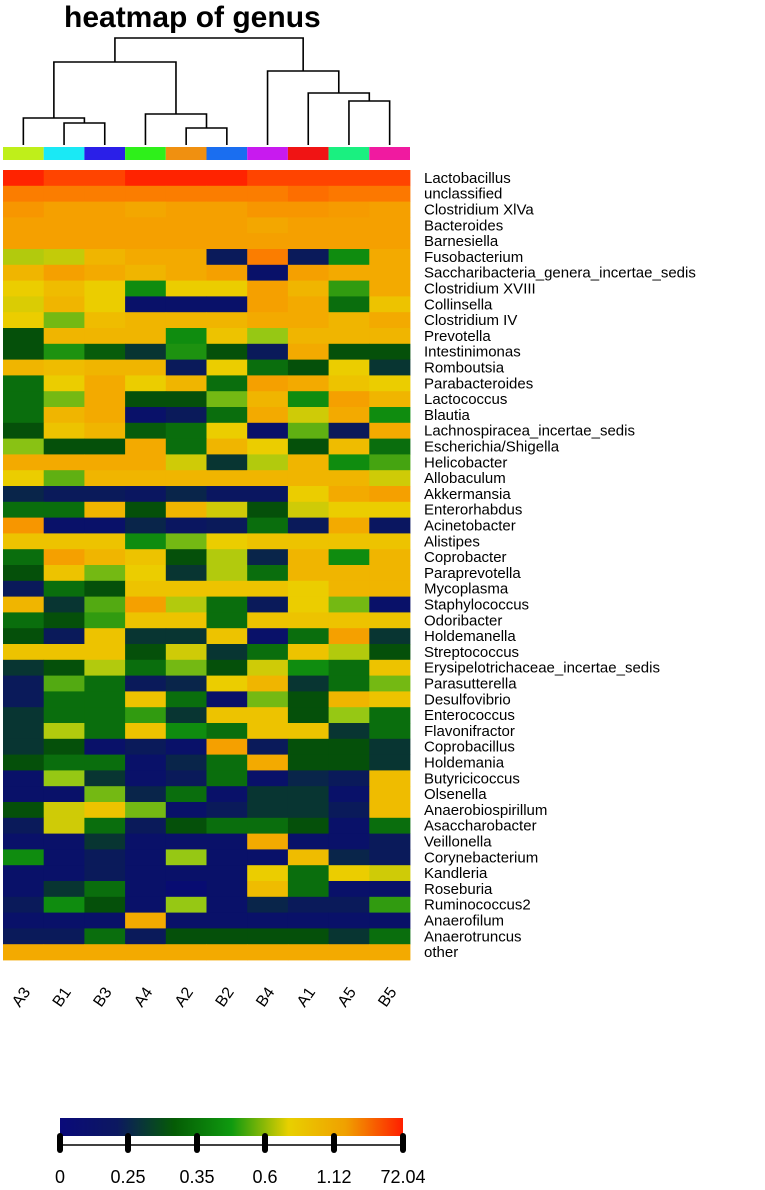  I want to click on column-color-strip, so click(206, 153).